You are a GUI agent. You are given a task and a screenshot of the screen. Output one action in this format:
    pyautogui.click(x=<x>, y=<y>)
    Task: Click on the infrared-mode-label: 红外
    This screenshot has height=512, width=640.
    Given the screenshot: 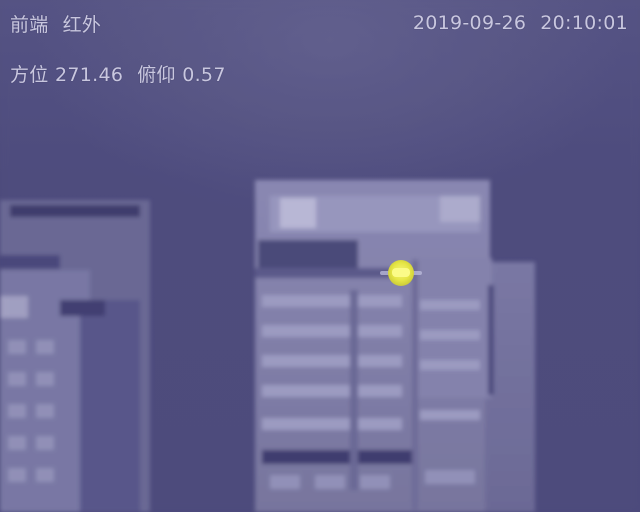 What is the action you would take?
    pyautogui.click(x=82, y=25)
    